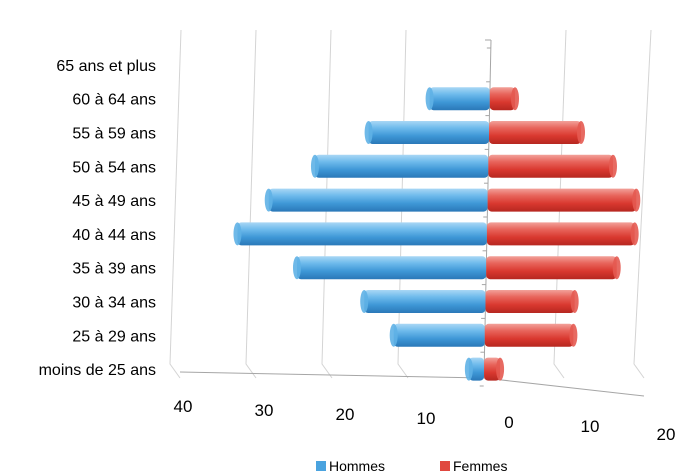 The width and height of the screenshot is (680, 474). I want to click on category-label: moins de 25 ans, so click(97, 370).